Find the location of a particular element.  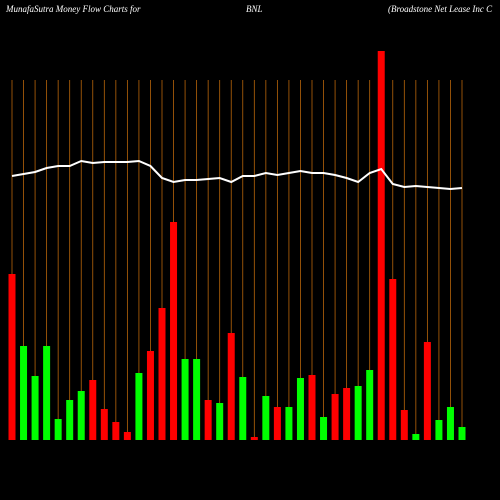

flow-line is located at coordinates (237, 175).